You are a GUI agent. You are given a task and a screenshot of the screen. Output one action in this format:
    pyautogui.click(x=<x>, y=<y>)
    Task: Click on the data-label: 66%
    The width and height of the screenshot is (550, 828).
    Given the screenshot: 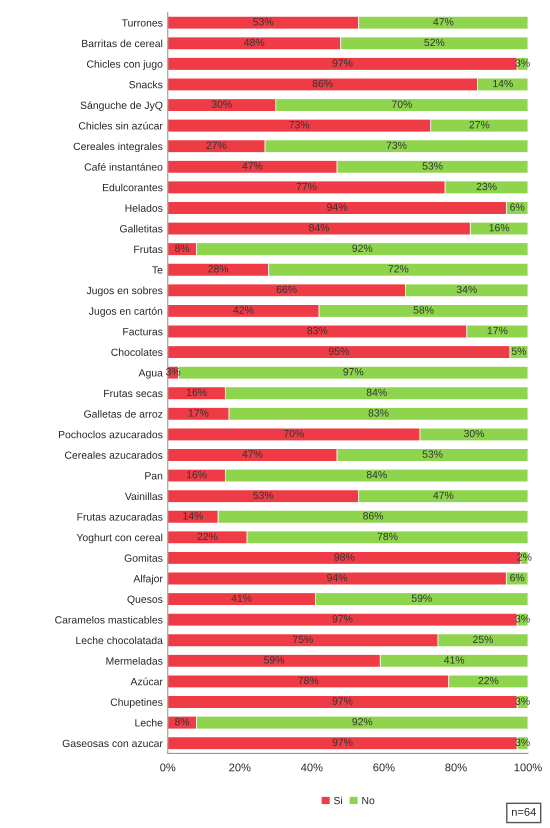 What is the action you would take?
    pyautogui.click(x=286, y=290)
    